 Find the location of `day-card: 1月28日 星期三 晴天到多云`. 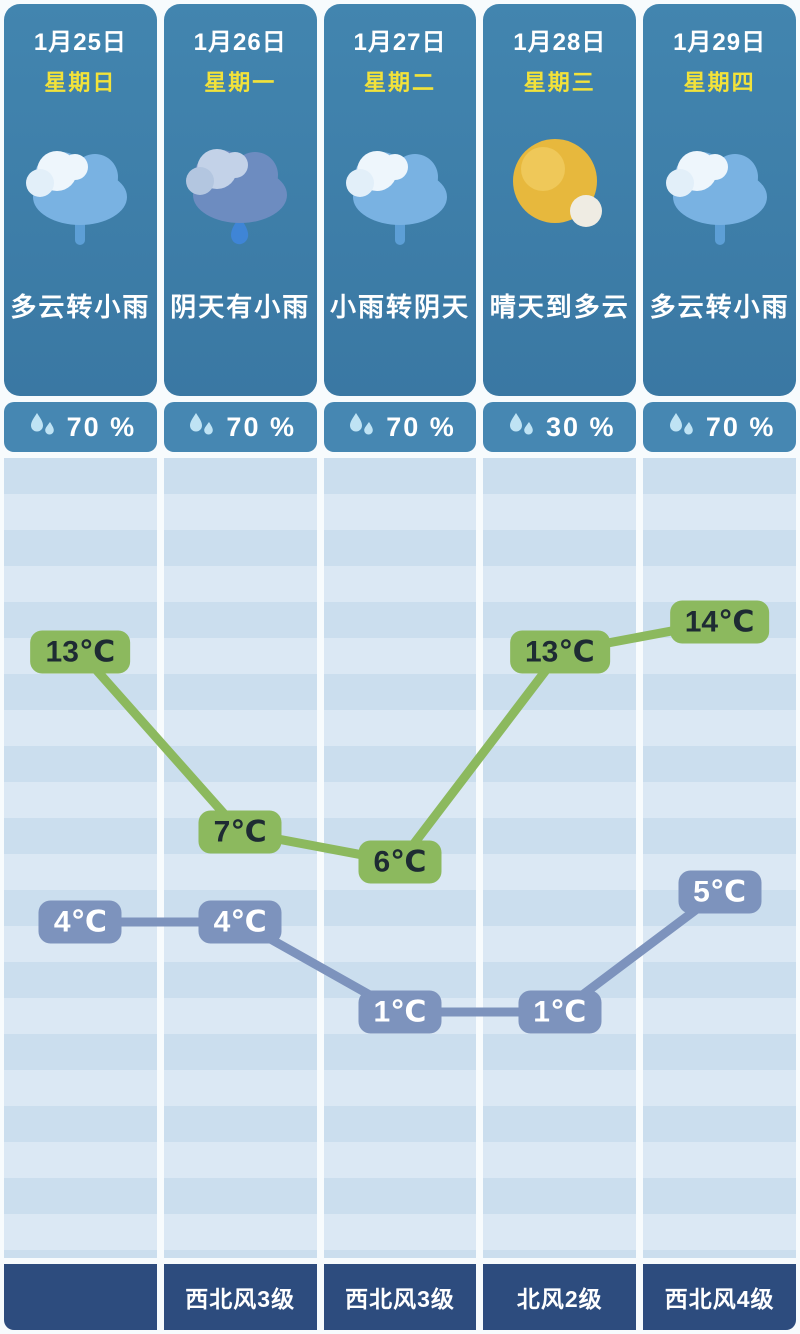

day-card: 1月28日 星期三 晴天到多云 is located at coordinates (560, 200).